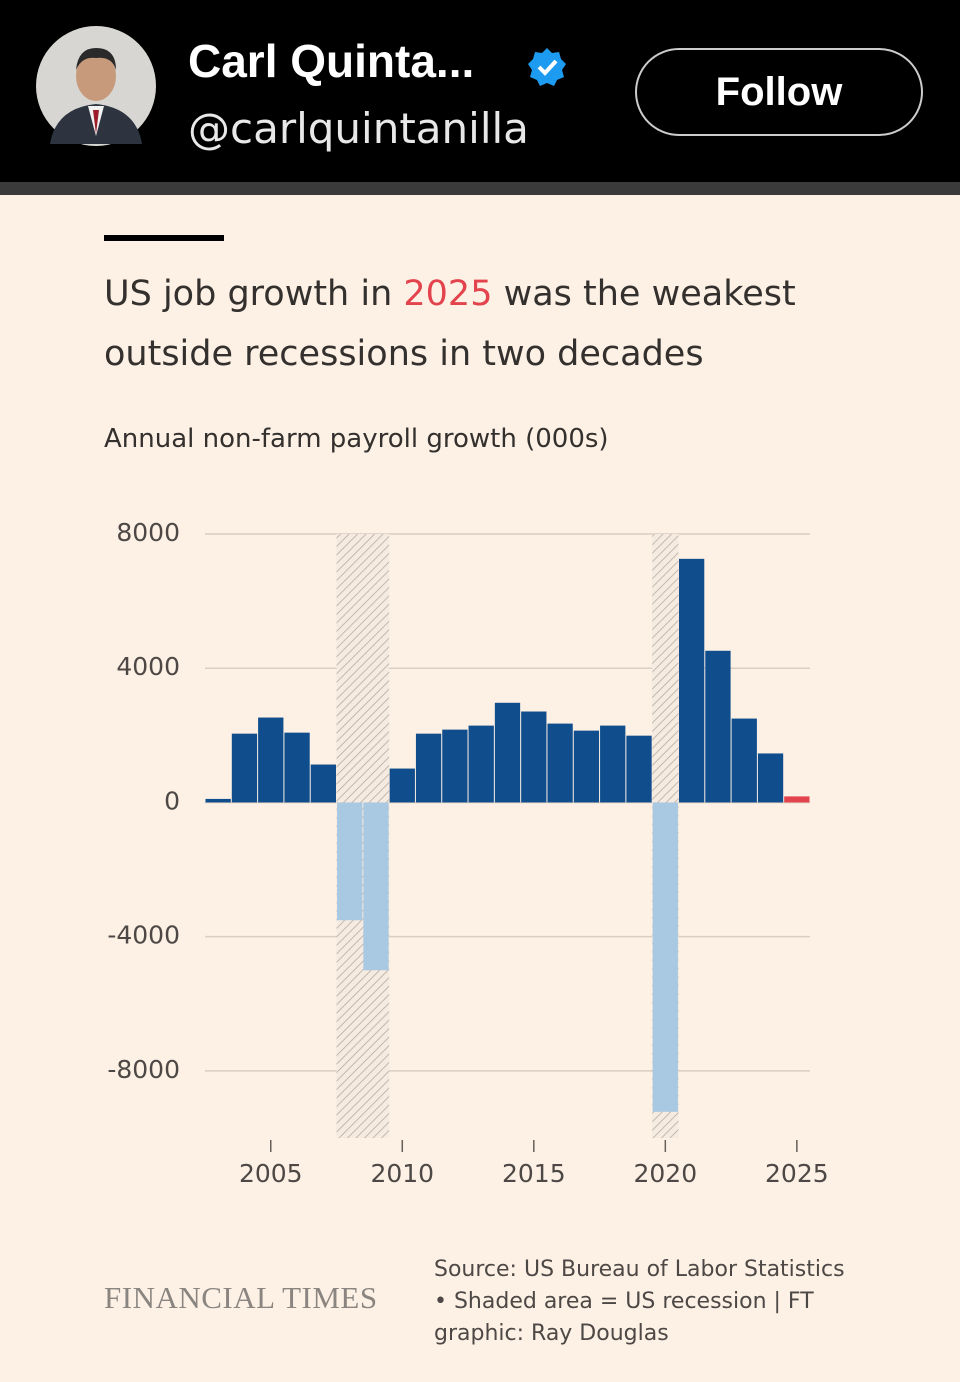 The width and height of the screenshot is (960, 1382). Describe the element at coordinates (356, 439) in the screenshot. I see `chart-subtitle: Annual non-farm payroll growth (000s)` at that location.